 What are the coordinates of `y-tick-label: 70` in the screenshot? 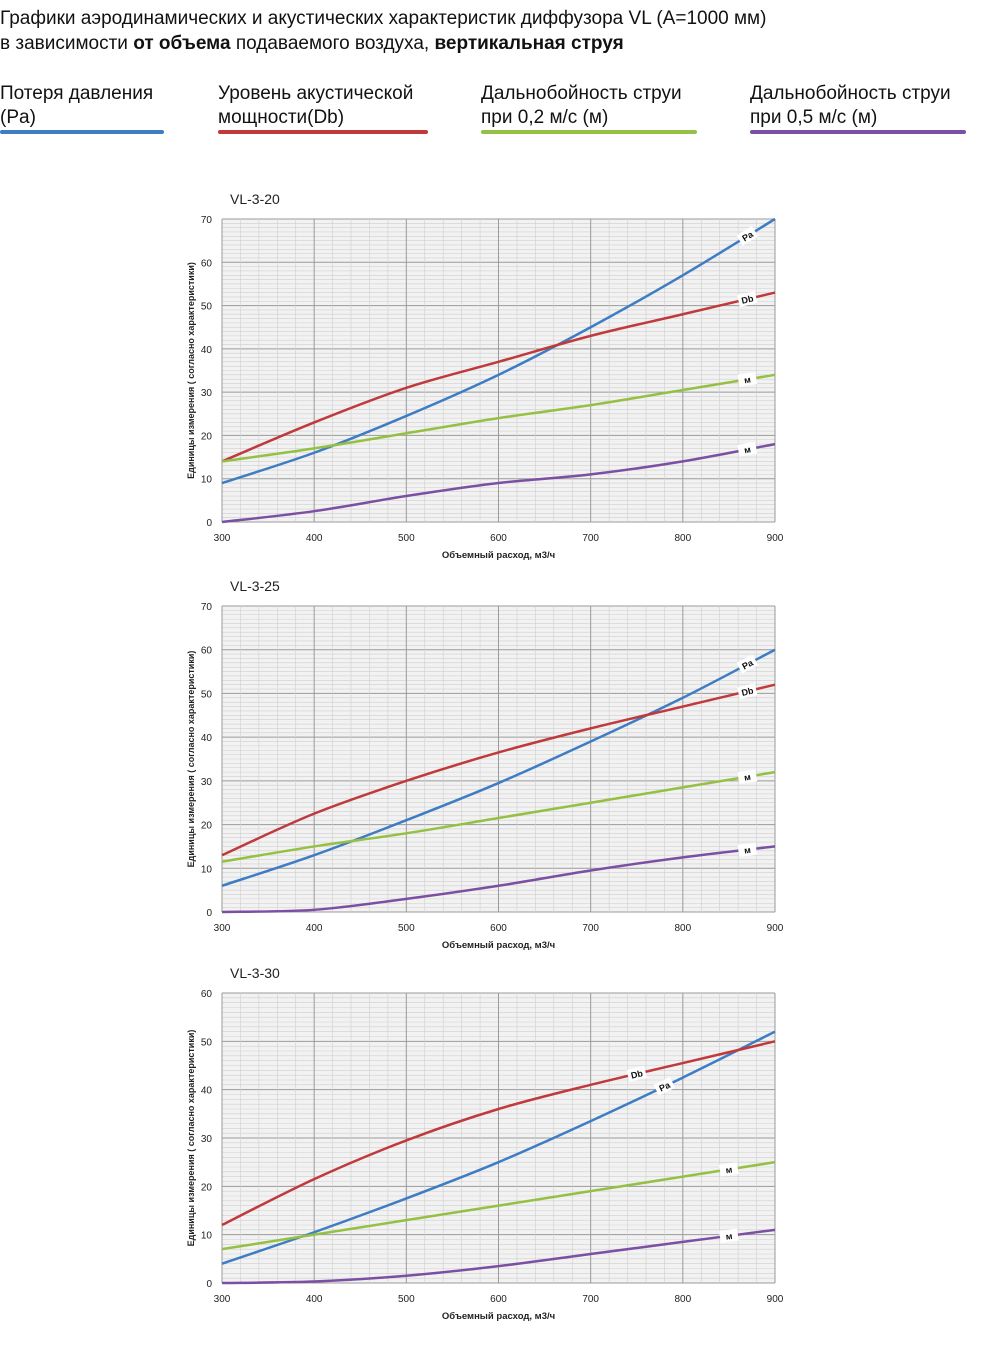 It's located at (207, 607).